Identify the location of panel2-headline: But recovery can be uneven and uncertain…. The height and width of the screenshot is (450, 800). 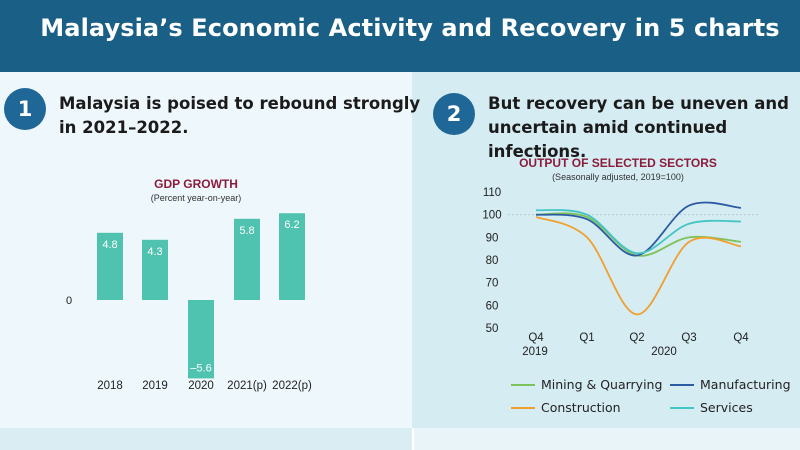
(644, 128).